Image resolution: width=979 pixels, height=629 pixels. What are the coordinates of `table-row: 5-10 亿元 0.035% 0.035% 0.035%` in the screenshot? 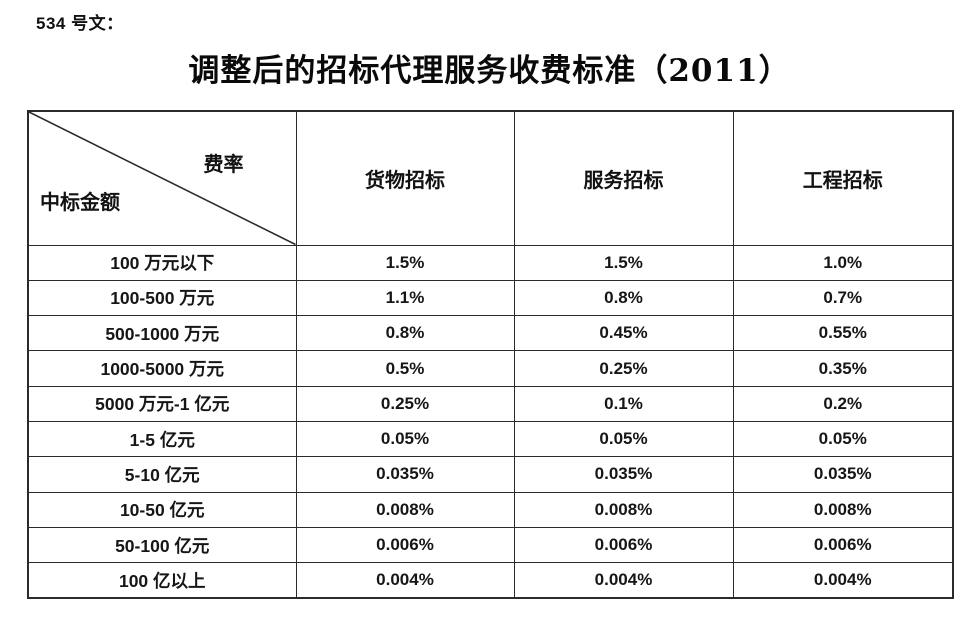 It's located at (490, 474).